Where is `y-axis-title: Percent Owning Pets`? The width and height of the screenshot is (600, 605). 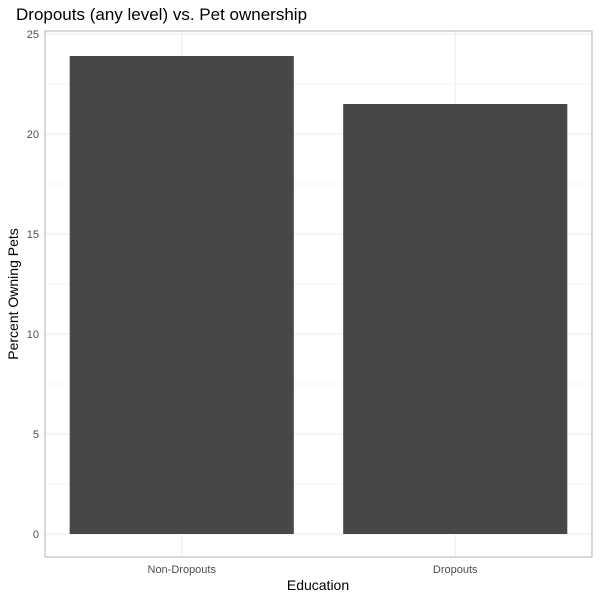 y-axis-title: Percent Owning Pets is located at coordinates (13, 294).